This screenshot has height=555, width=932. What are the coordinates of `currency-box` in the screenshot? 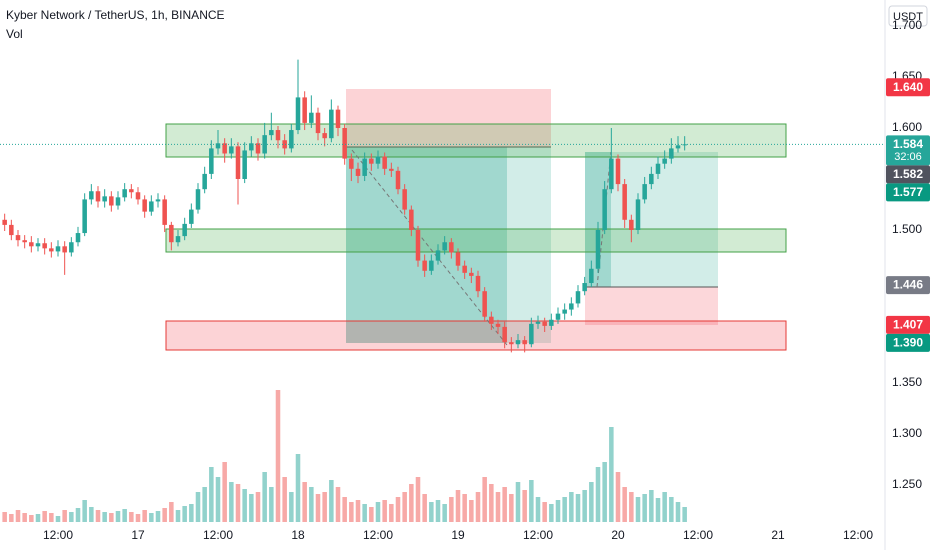 It's located at (908, 16).